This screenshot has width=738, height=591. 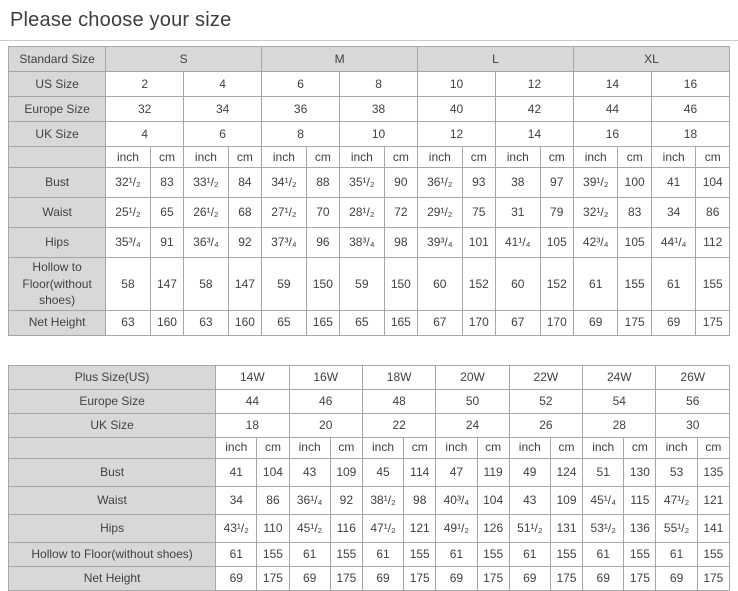 What do you see at coordinates (236, 528) in the screenshot?
I see `measure-cell: 43¹/₂` at bounding box center [236, 528].